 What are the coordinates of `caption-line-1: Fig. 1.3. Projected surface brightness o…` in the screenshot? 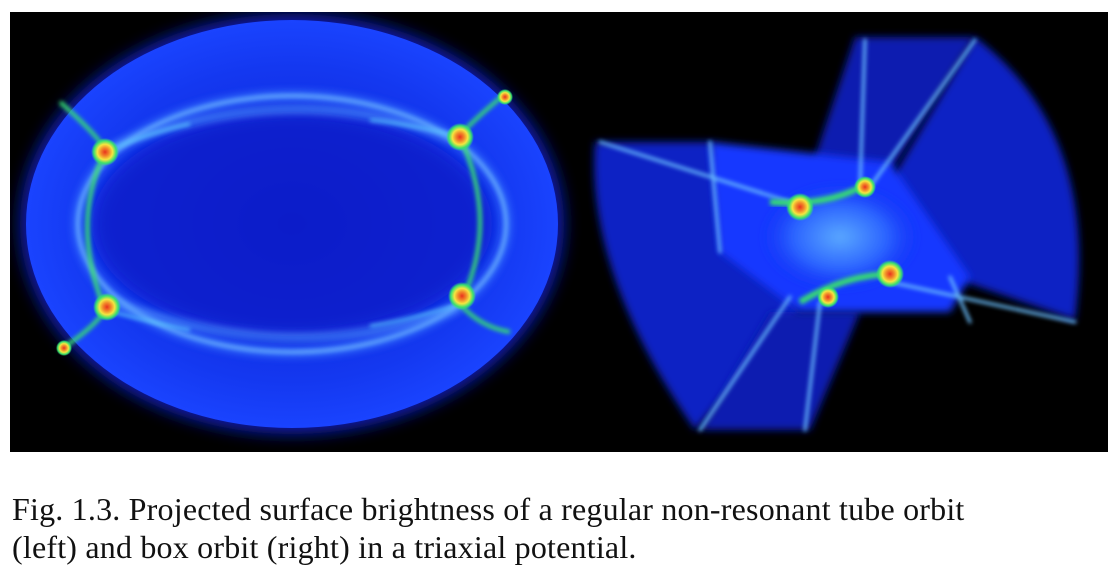 It's located at (488, 509).